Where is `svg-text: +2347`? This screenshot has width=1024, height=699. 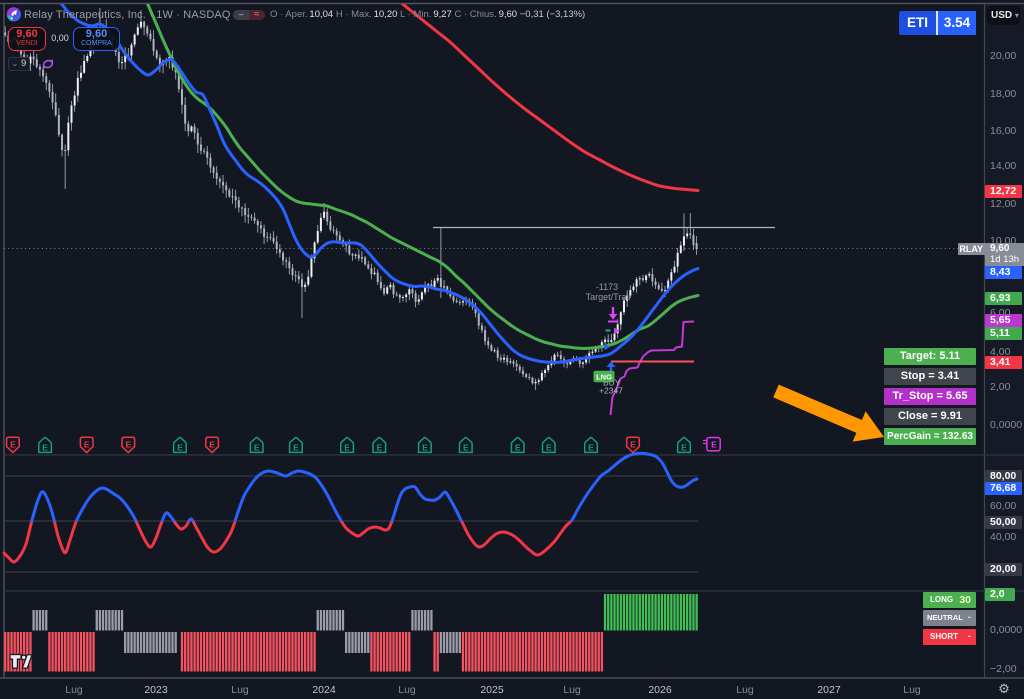 svg-text: +2347 is located at coordinates (611, 391).